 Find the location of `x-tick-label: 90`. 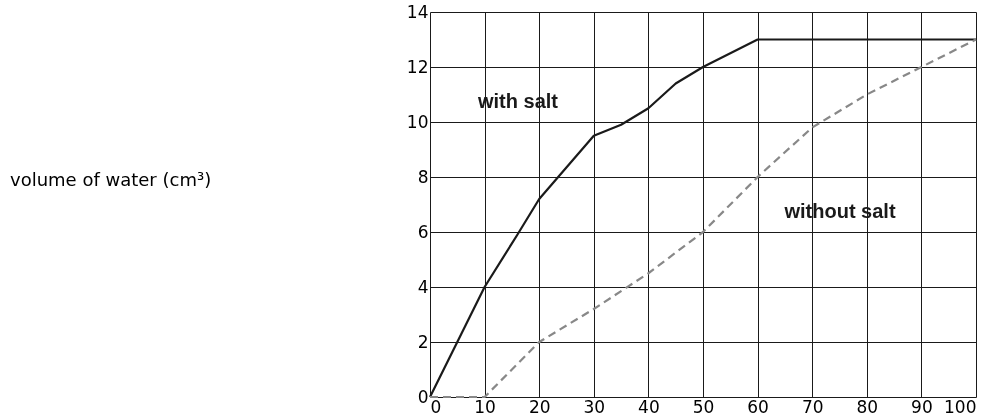

x-tick-label: 90 is located at coordinates (922, 406).